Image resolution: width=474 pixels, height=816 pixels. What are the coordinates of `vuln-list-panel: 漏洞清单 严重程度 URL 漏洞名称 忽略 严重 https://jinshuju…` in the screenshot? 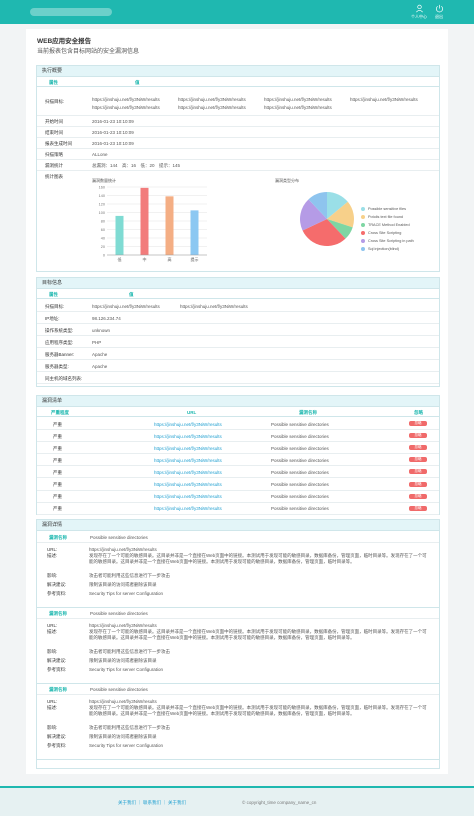 It's located at (238, 455).